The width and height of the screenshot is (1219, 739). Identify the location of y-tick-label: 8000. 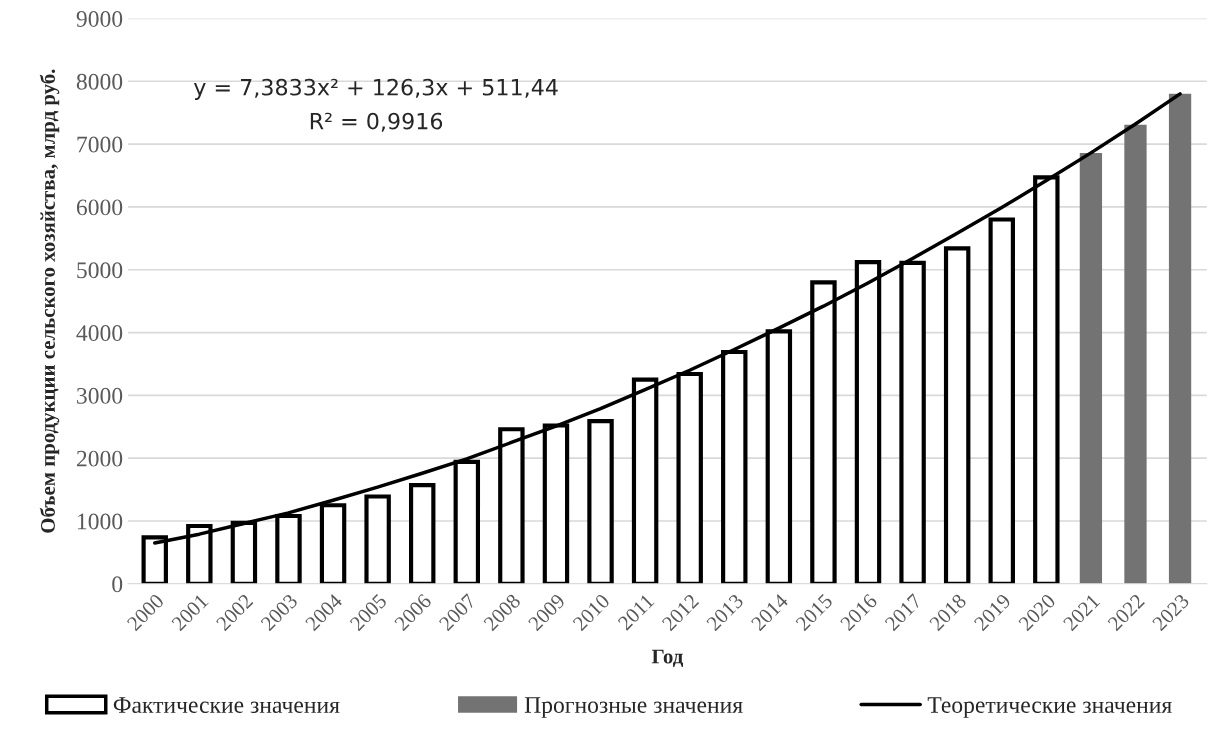
(99, 81).